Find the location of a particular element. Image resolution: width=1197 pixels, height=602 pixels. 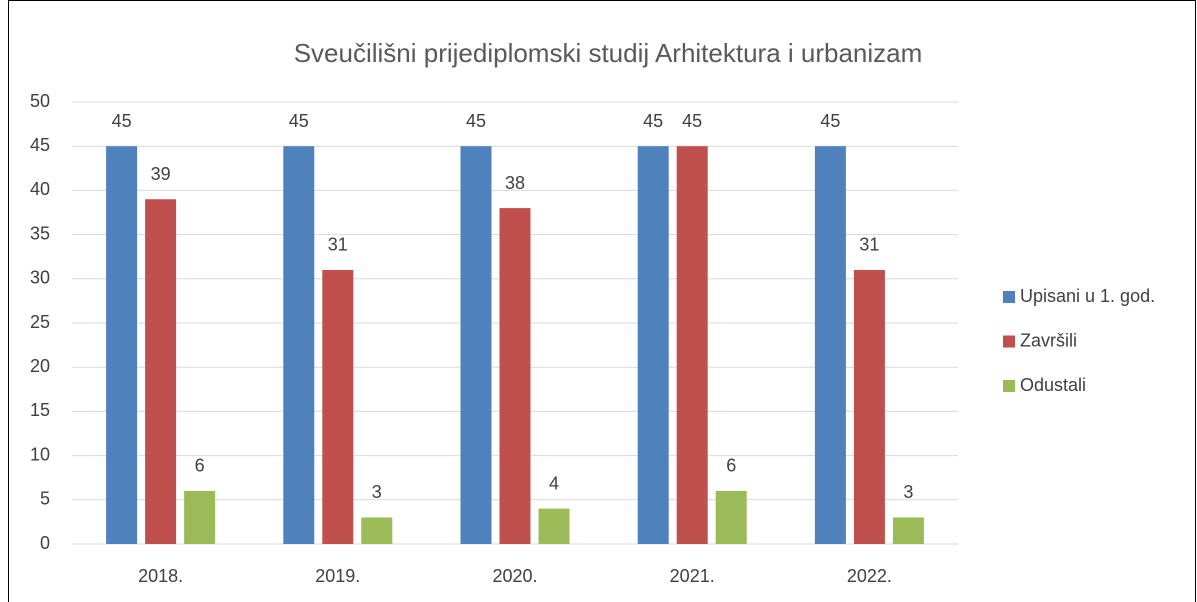

y-tick-label: 20 is located at coordinates (40, 366).